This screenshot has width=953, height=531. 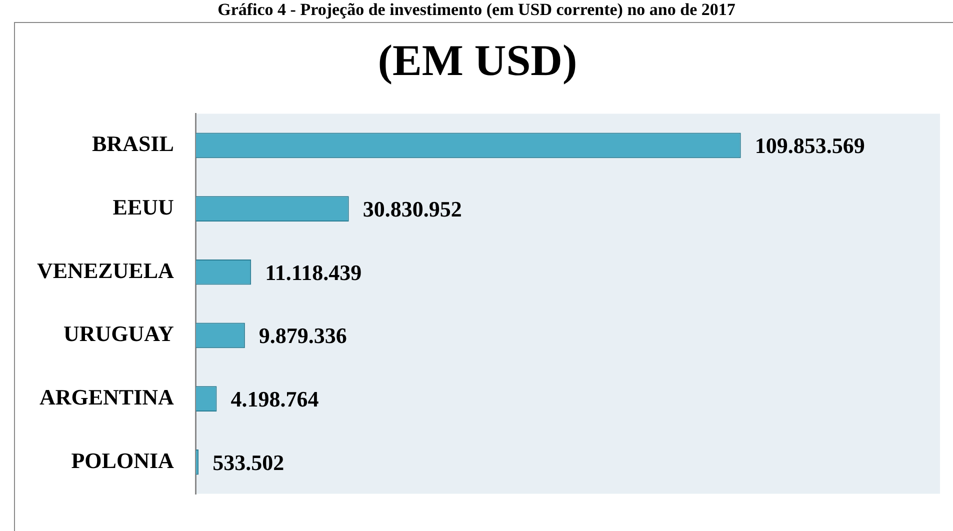 What do you see at coordinates (106, 397) in the screenshot?
I see `y-tick-label: ARGENTINA` at bounding box center [106, 397].